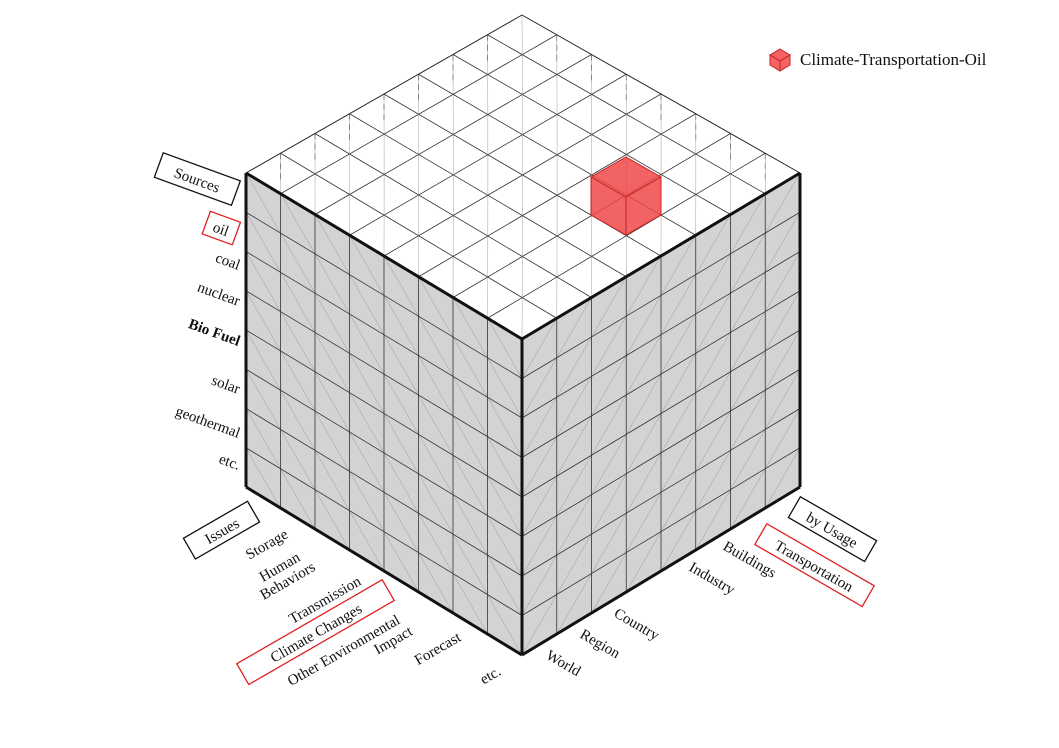 Image resolution: width=1059 pixels, height=748 pixels. I want to click on red-cube-icon, so click(780, 60).